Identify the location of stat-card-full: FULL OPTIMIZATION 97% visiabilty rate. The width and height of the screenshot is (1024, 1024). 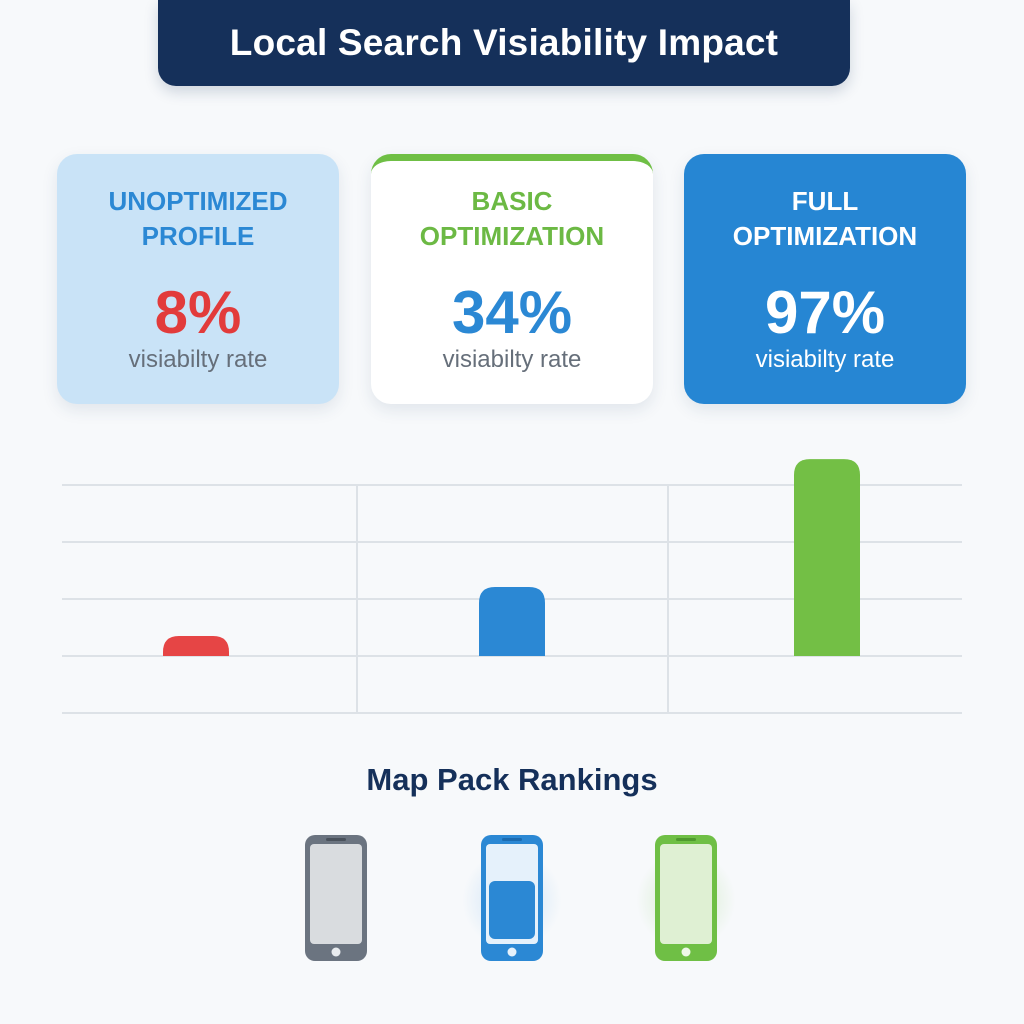
(825, 279).